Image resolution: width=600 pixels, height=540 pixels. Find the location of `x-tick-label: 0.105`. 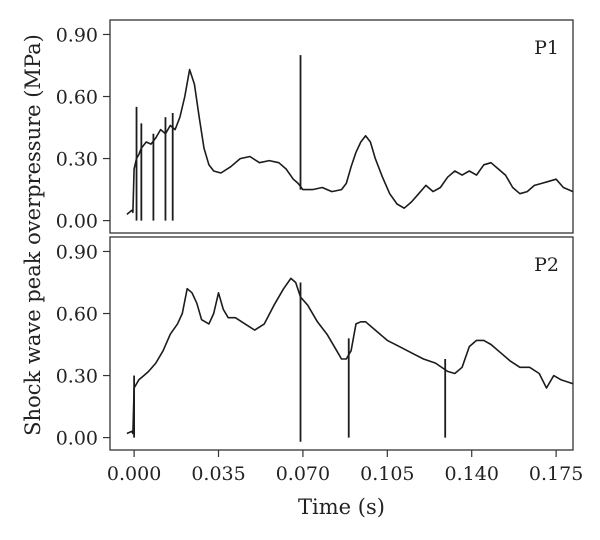

x-tick-label: 0.105 is located at coordinates (387, 474).